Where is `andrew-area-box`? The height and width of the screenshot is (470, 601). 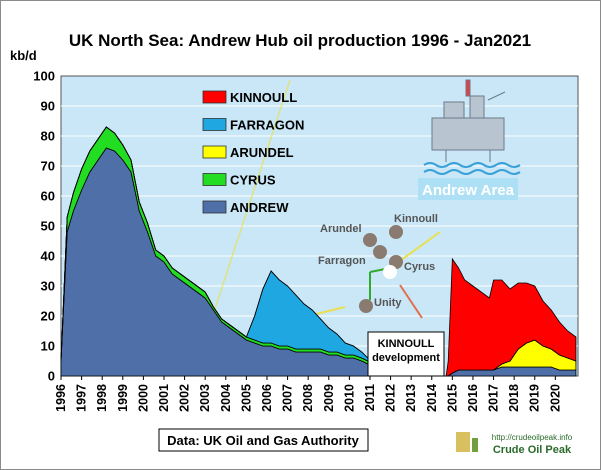
andrew-area-box is located at coordinates (468, 189).